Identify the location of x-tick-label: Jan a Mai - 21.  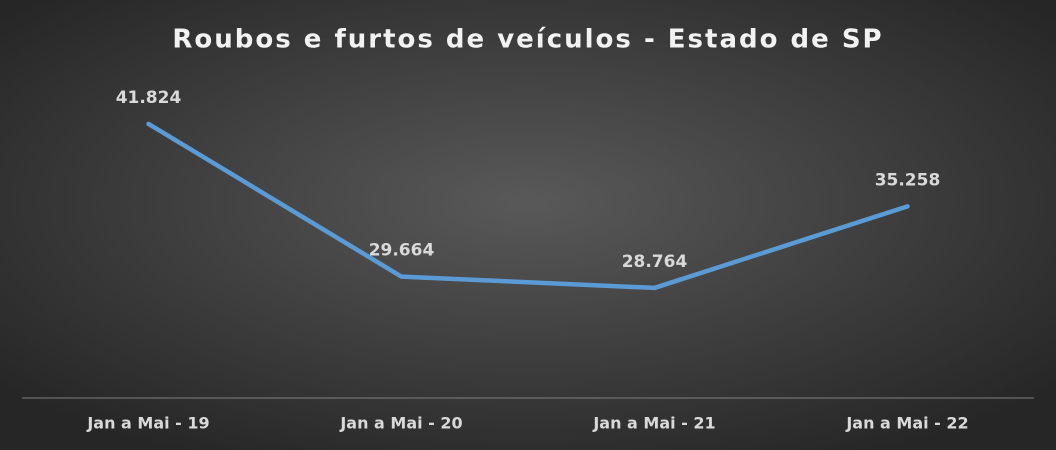
(653, 423).